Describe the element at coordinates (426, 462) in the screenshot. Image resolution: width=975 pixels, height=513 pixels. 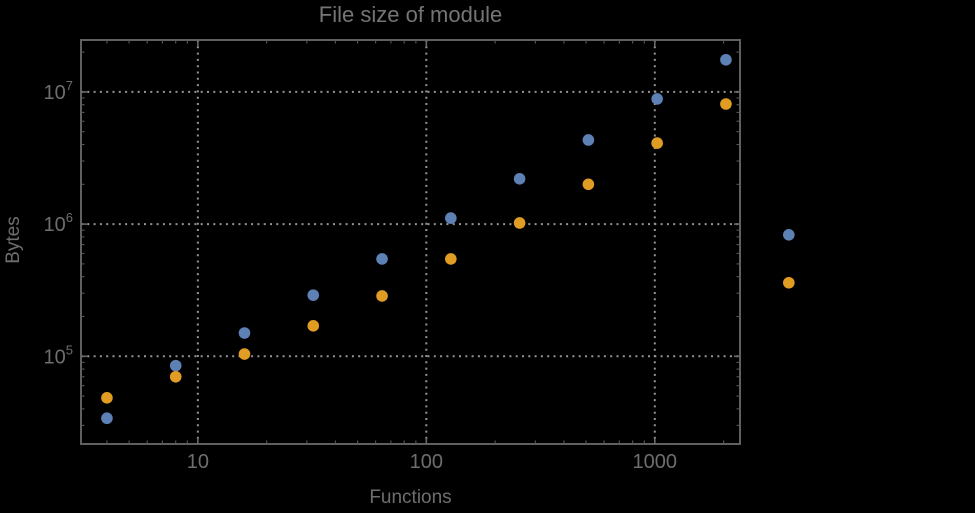
I see `x-tick-label: 100` at that location.